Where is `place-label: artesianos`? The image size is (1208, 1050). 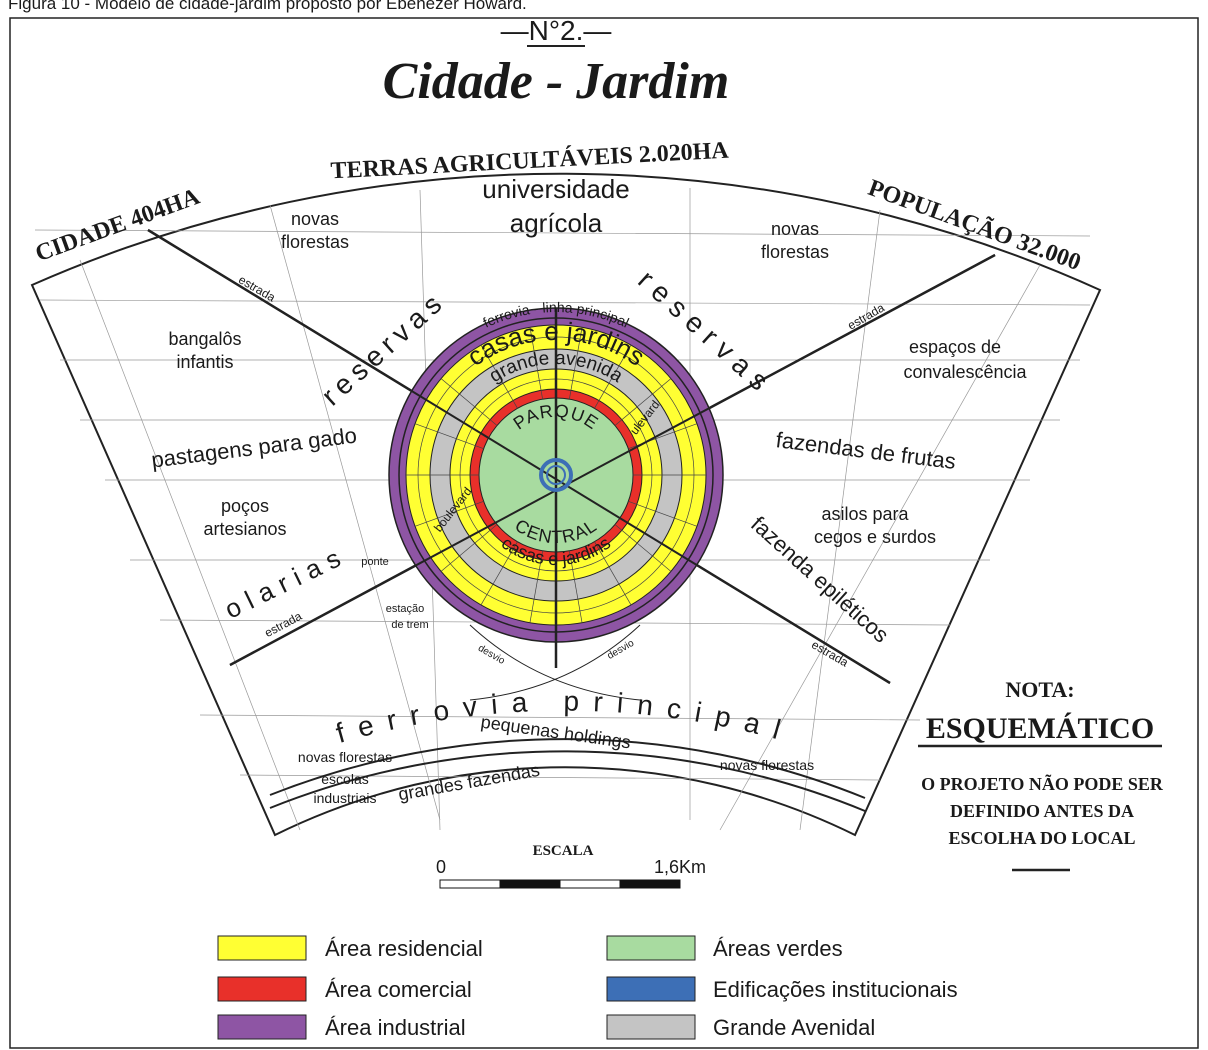
place-label: artesianos is located at coordinates (244, 529).